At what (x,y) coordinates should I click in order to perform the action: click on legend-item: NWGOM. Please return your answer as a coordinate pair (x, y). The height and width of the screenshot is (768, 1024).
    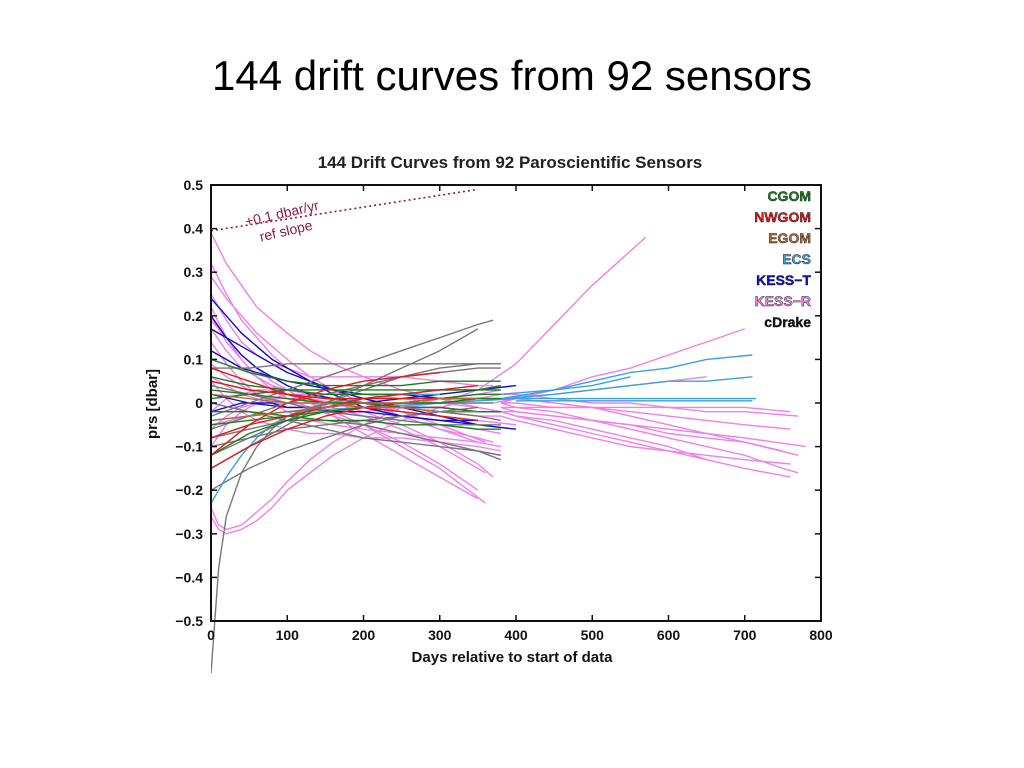
    Looking at the image, I should click on (782, 217).